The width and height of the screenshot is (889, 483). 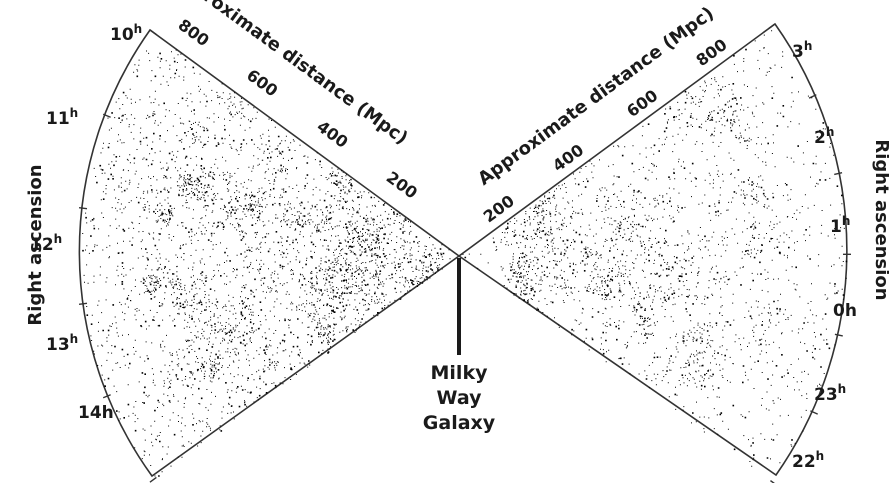 I want to click on milky-way-label-line-1: Milky, so click(x=460, y=373).